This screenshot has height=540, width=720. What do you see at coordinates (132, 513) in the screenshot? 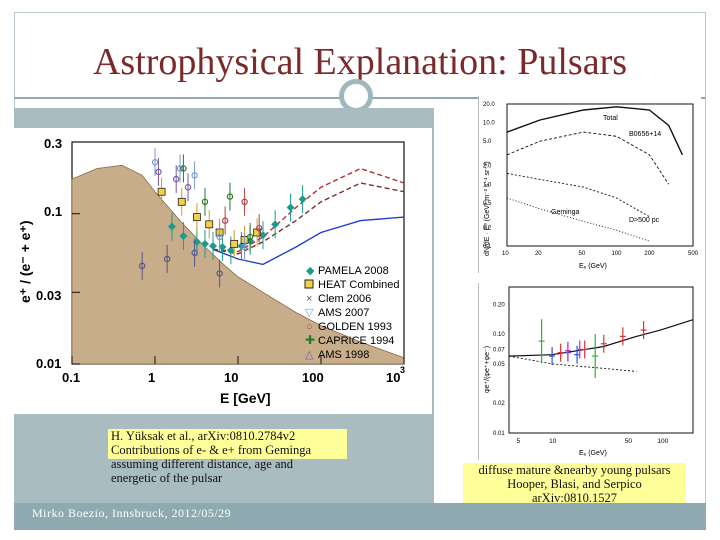
I see `footer-text: Mirko Boezio, Innsbruck, 2012/05/29` at bounding box center [132, 513].